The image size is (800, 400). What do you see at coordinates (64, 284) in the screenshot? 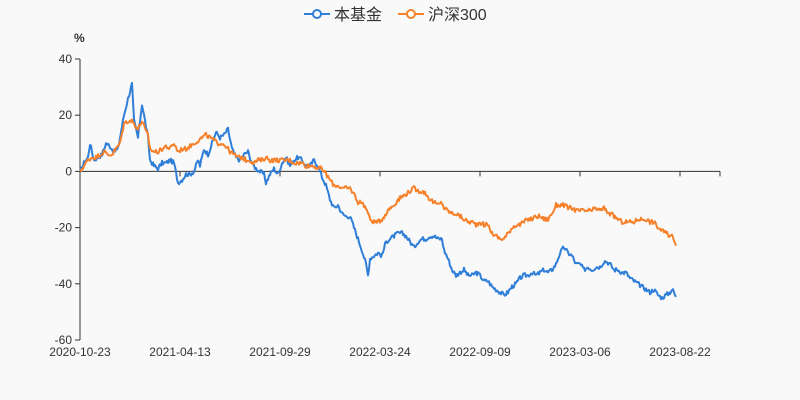
I see `y-tick-label: -40` at bounding box center [64, 284].